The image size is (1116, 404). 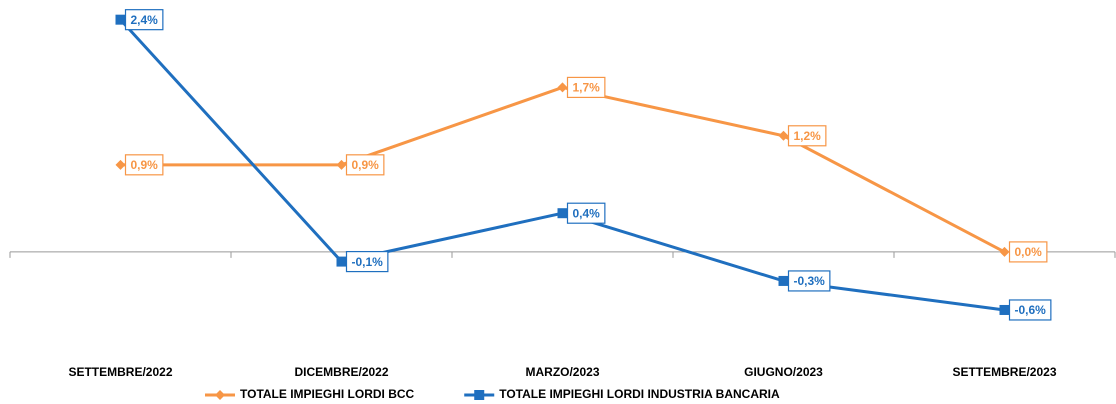 What do you see at coordinates (783, 372) in the screenshot?
I see `x-tick-label: GIUGNO/2023` at bounding box center [783, 372].